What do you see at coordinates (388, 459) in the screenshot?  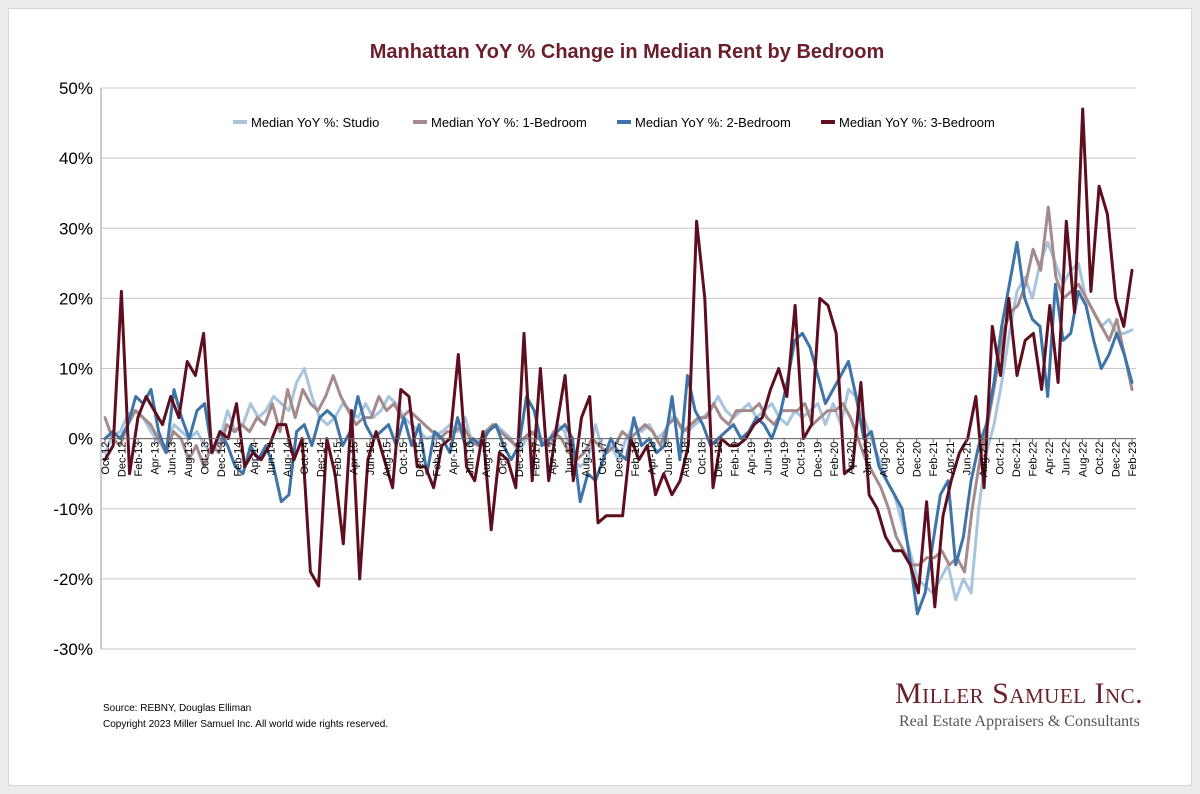 I see `x-tick-label: Aug-15` at bounding box center [388, 459].